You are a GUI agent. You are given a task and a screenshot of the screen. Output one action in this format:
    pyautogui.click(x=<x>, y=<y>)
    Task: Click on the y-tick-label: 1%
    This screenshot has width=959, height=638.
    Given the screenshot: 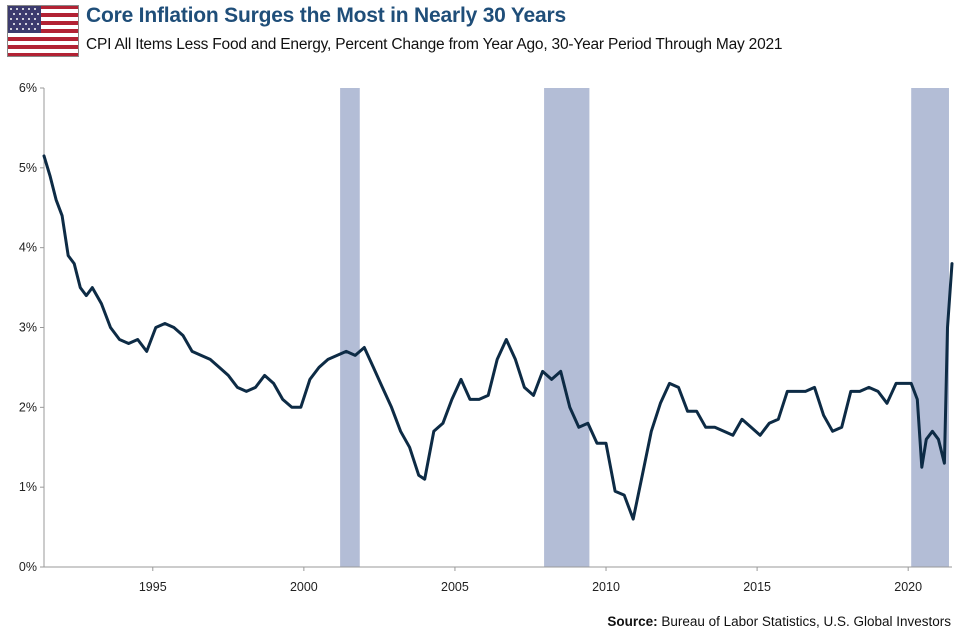 What is the action you would take?
    pyautogui.click(x=28, y=487)
    